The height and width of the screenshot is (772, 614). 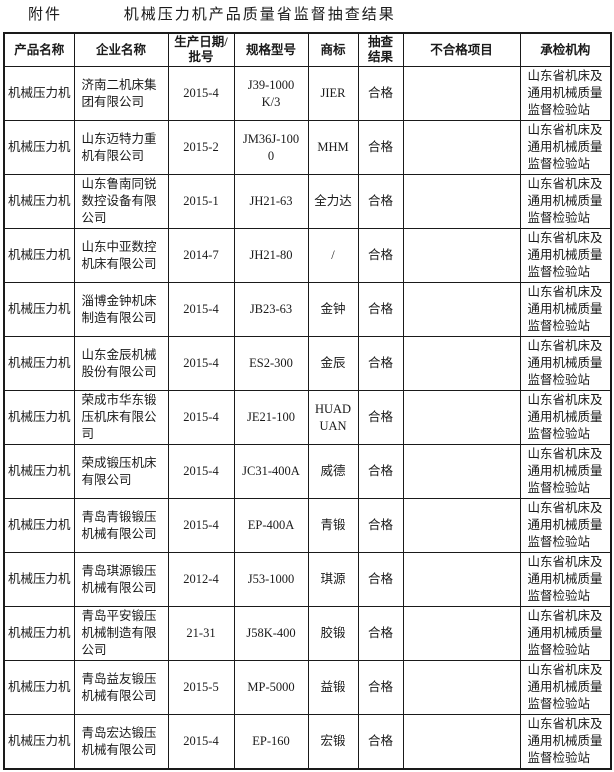 I want to click on cell-model: EP-160, so click(x=271, y=742).